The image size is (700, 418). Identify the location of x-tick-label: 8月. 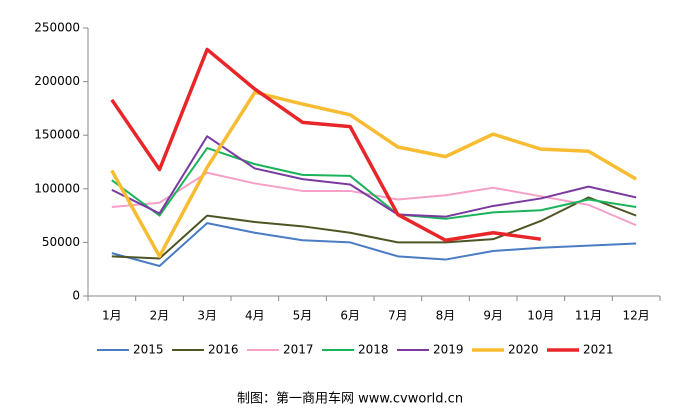
(446, 316).